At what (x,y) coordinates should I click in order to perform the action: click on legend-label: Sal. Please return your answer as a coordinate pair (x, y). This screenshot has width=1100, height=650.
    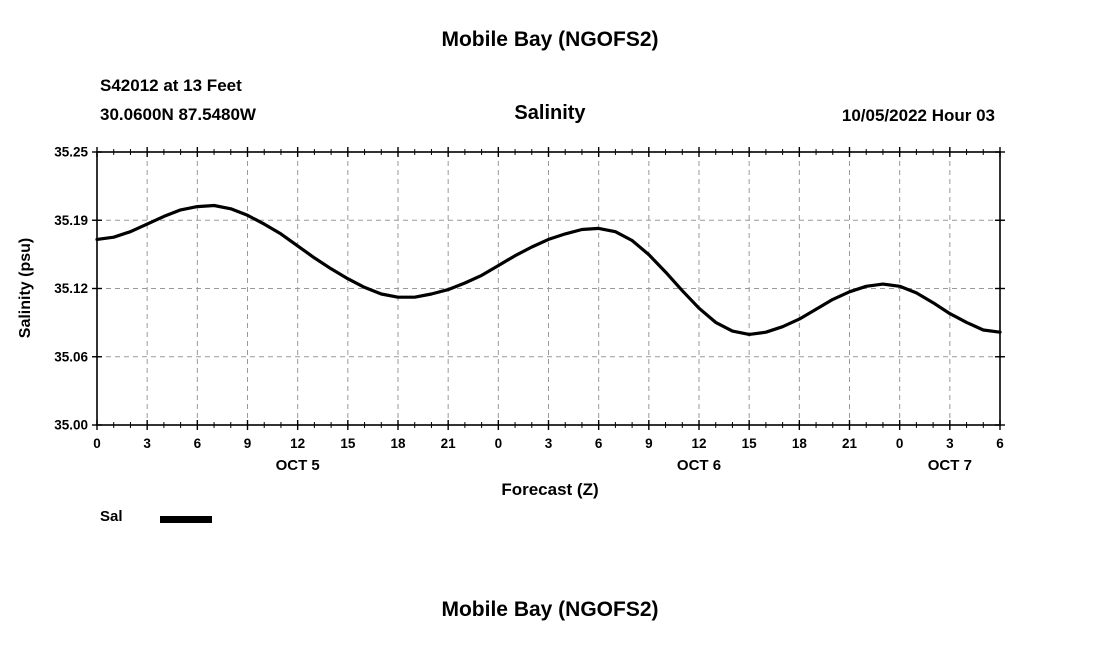
    Looking at the image, I should click on (111, 516).